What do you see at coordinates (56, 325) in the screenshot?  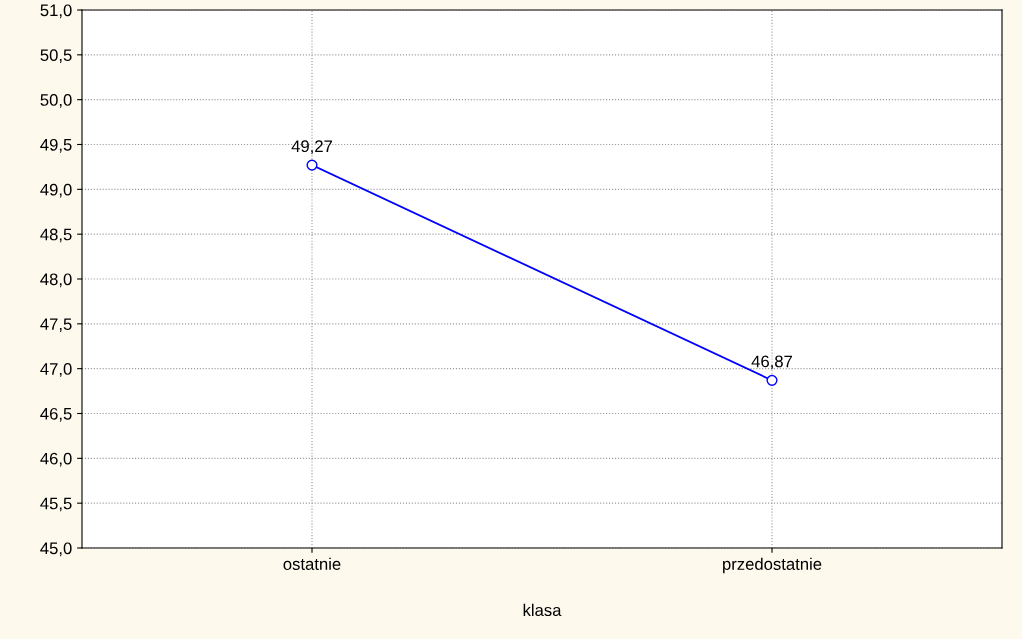 I see `y-tick-label: 47,5` at bounding box center [56, 325].